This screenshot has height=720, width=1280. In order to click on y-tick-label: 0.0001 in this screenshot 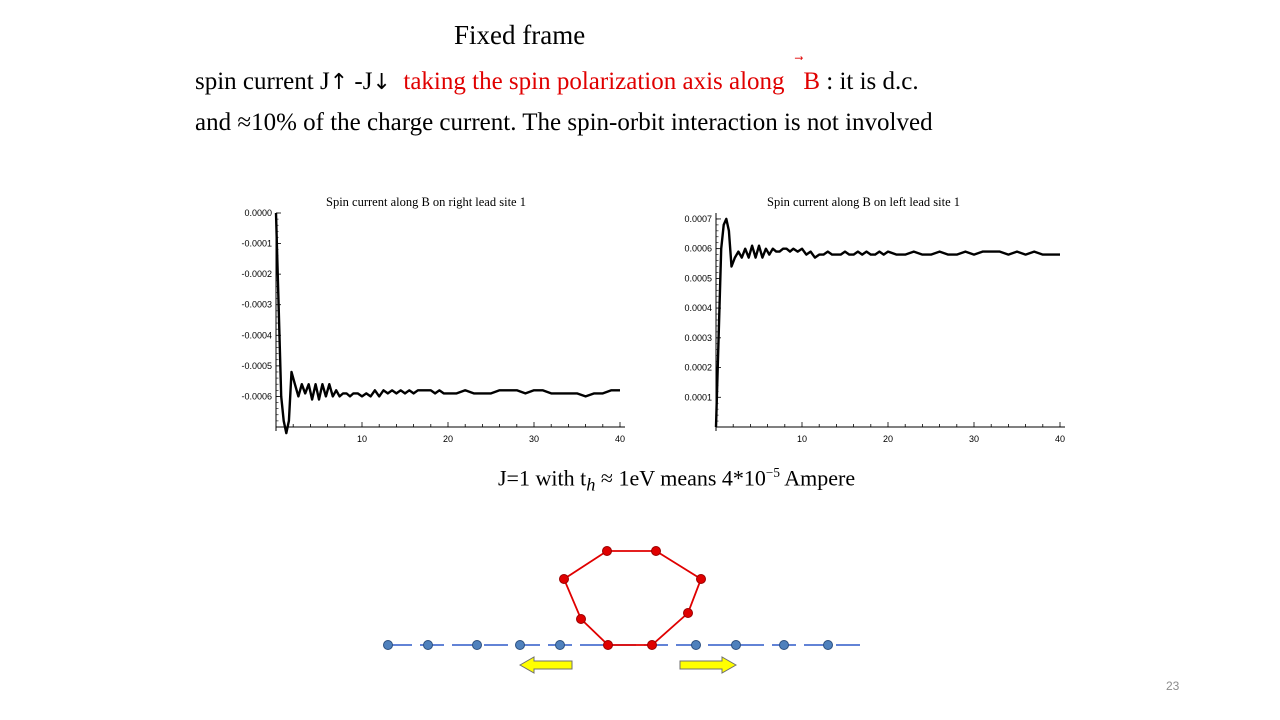, I will do `click(698, 397)`.